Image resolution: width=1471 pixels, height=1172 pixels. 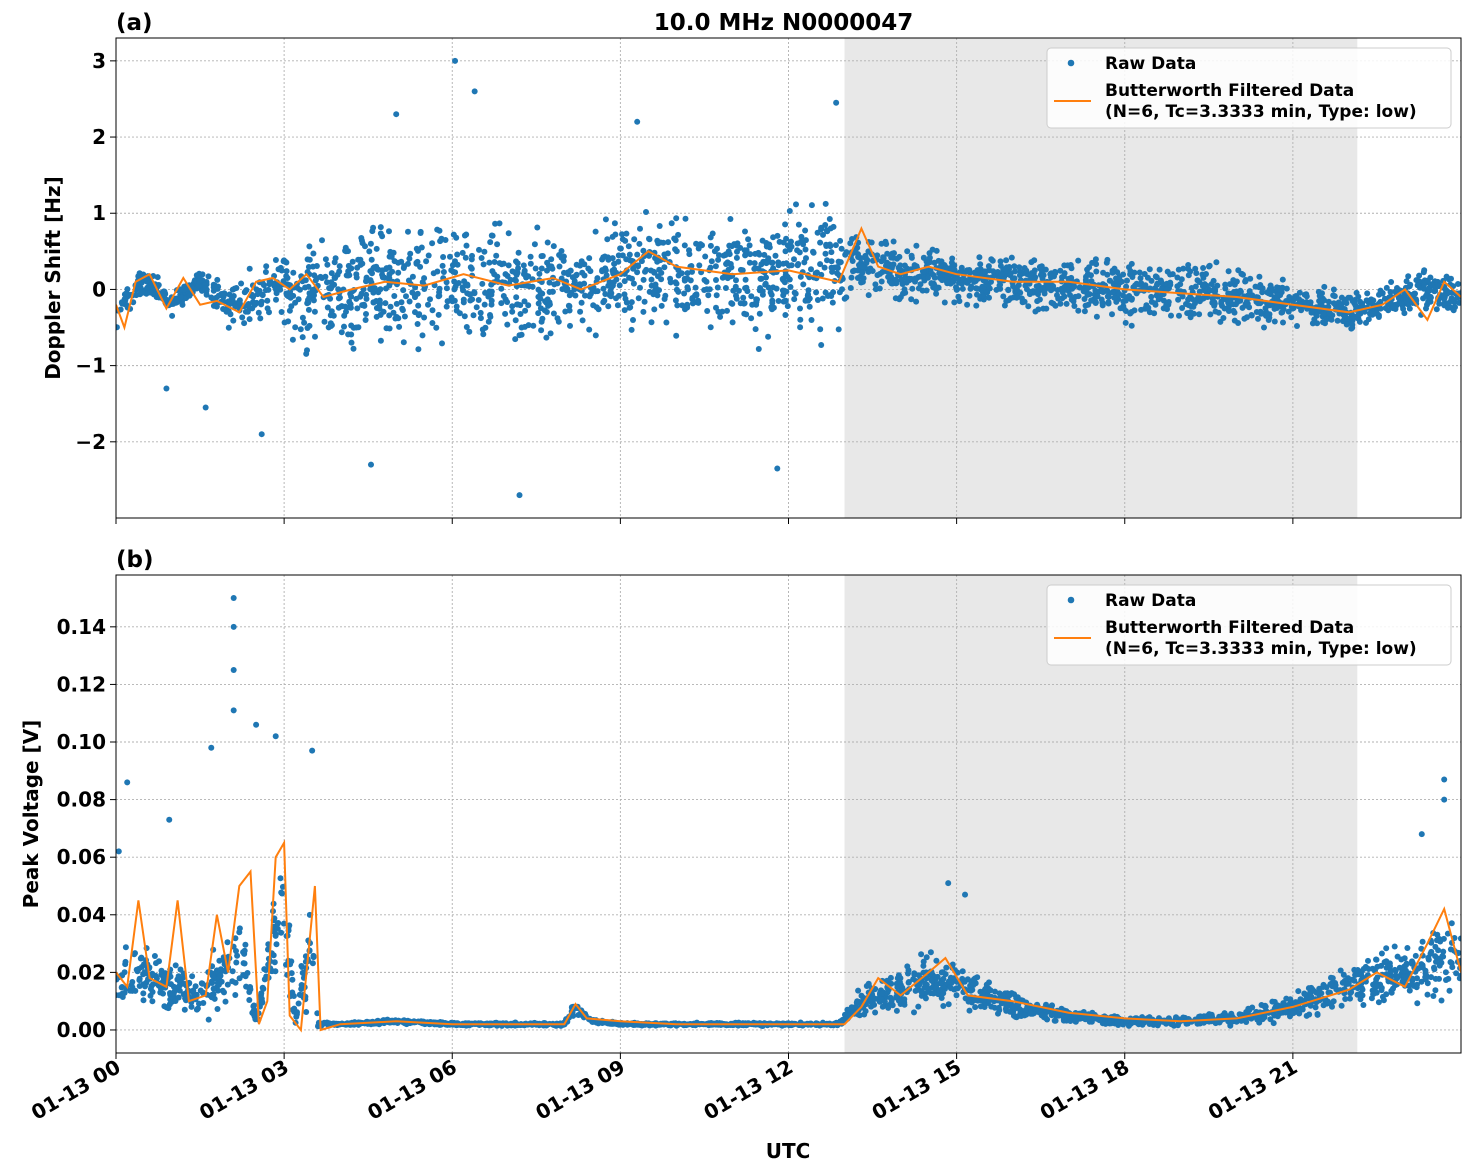 What do you see at coordinates (81, 857) in the screenshot?
I see `y-tick-label: 0.06` at bounding box center [81, 857].